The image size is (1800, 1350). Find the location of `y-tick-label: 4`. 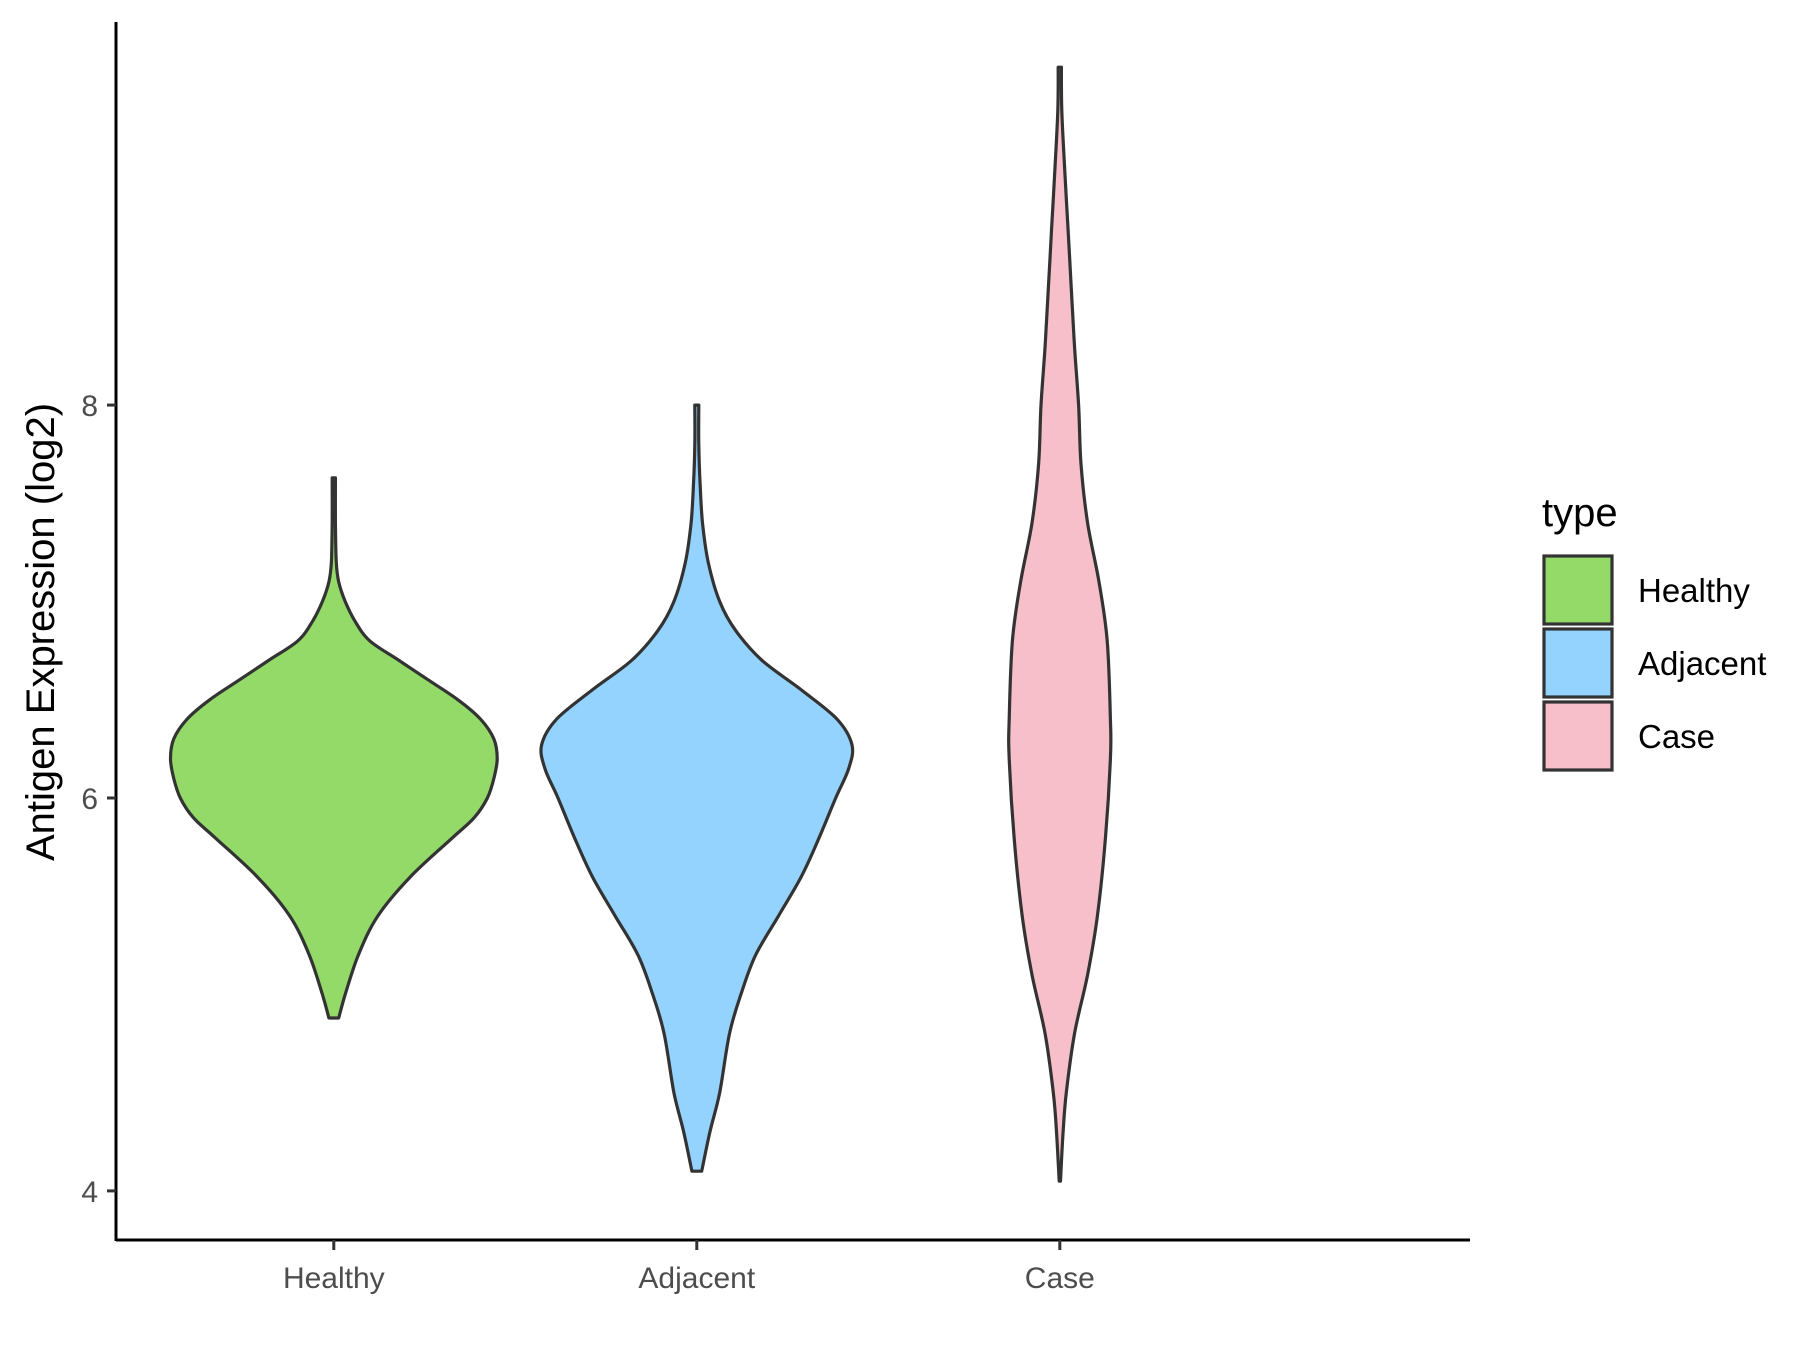

y-tick-label: 4 is located at coordinates (89, 1192).